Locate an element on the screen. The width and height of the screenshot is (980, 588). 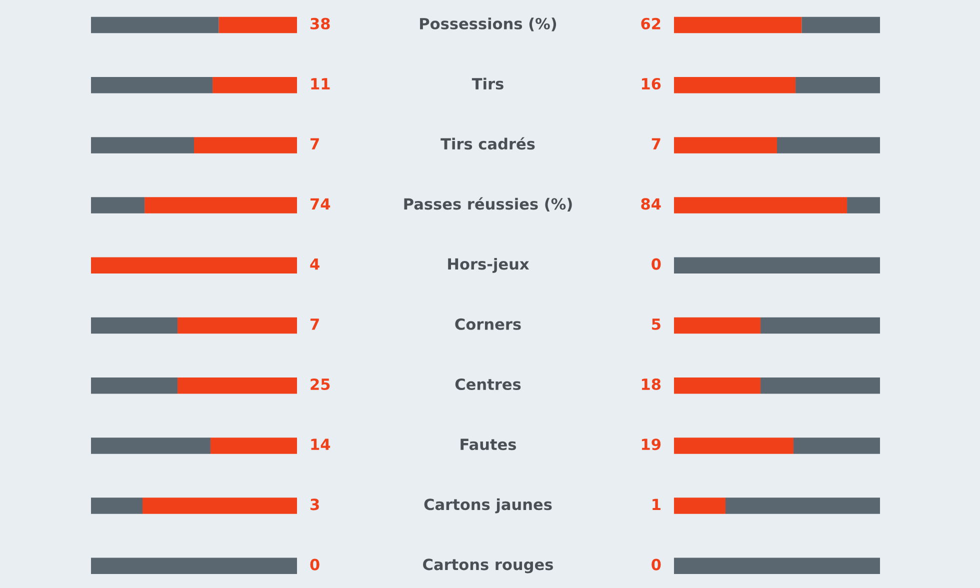
text: 4 is located at coordinates (315, 264).